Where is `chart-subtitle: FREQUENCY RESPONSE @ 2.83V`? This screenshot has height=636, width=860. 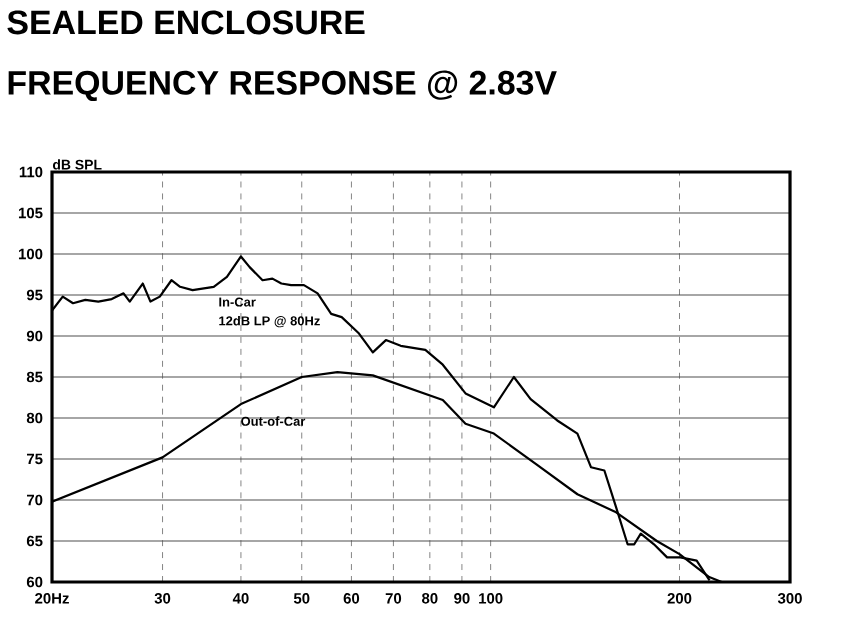 chart-subtitle: FREQUENCY RESPONSE @ 2.83V is located at coordinates (282, 86).